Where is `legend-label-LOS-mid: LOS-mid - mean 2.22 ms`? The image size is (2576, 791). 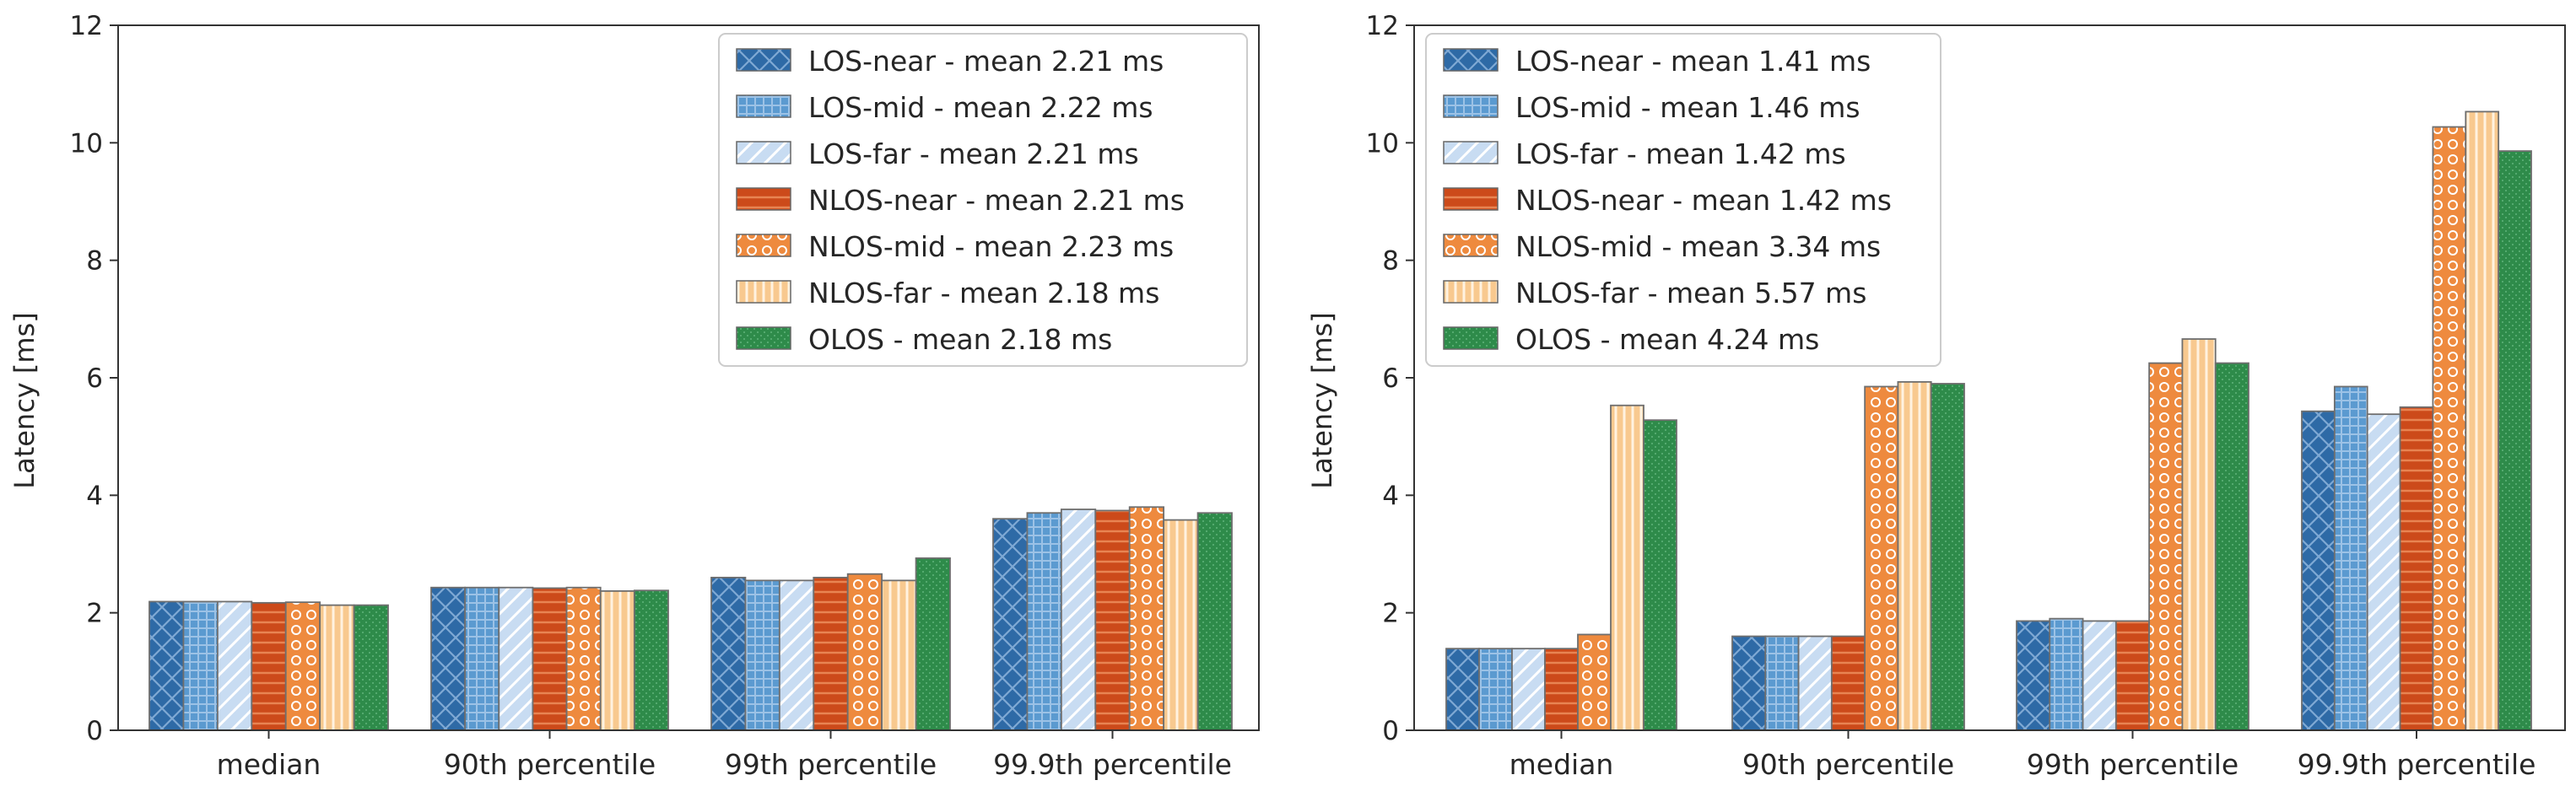 legend-label-LOS-mid: LOS-mid - mean 2.22 ms is located at coordinates (980, 107).